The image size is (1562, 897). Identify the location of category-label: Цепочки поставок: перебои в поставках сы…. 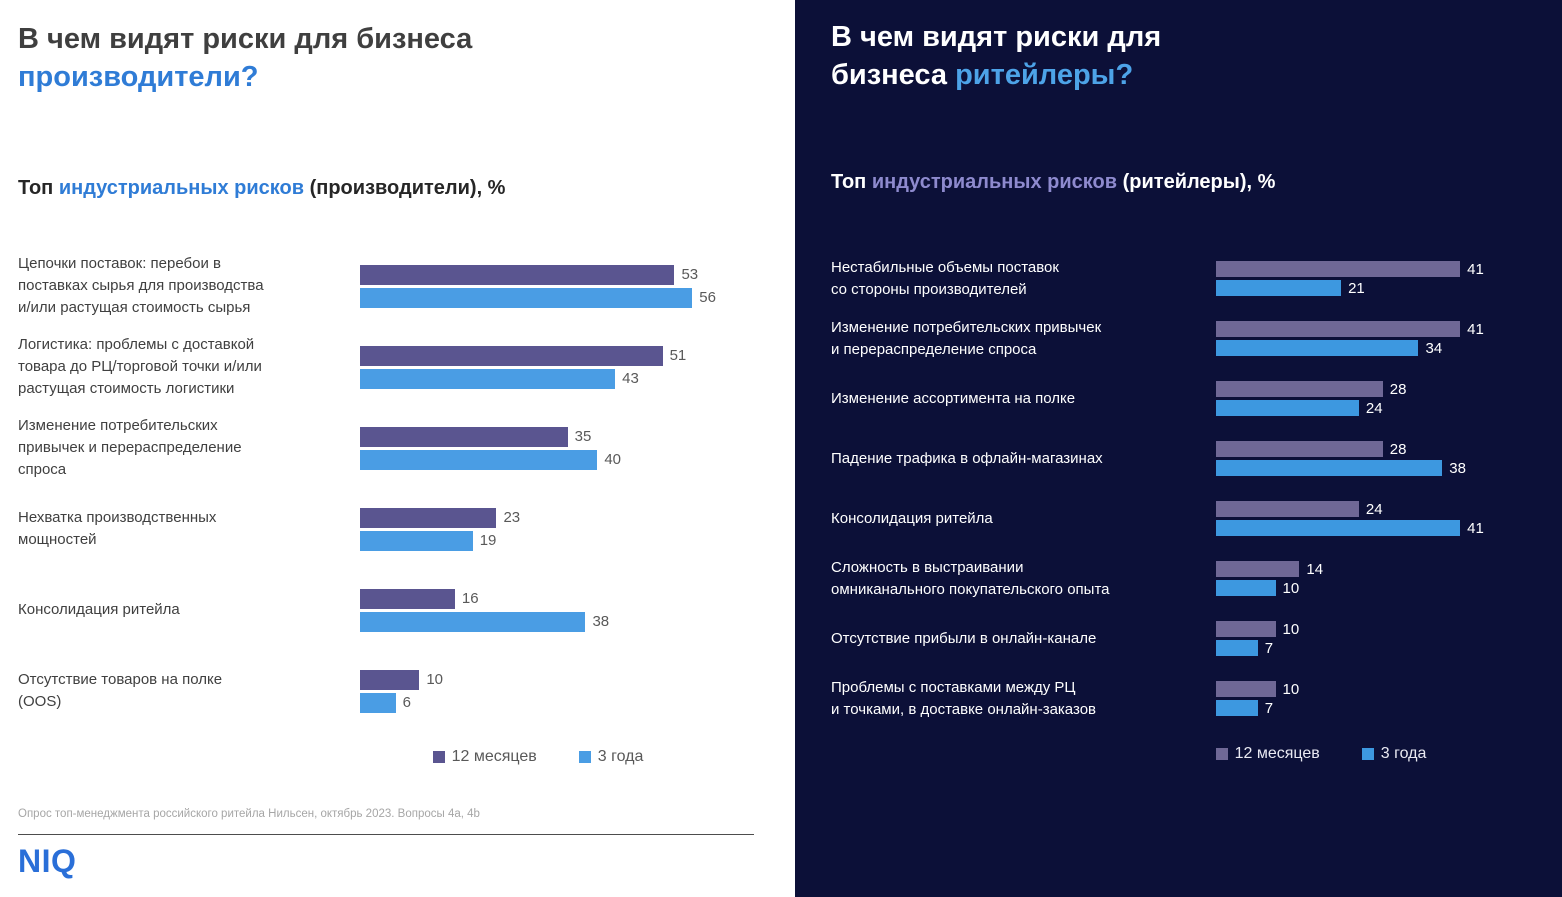
(141, 285).